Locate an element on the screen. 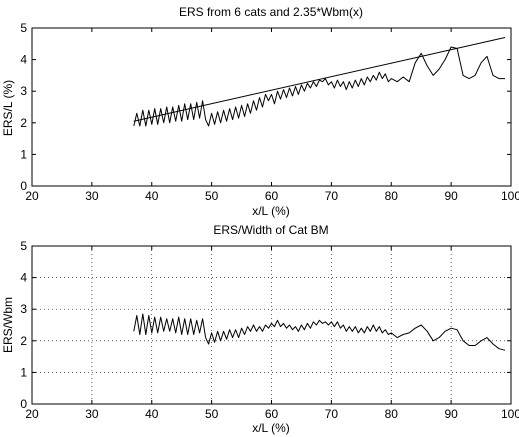 This screenshot has width=519, height=437. top-chart-ylabel: ERS/L (%) is located at coordinates (8, 108).